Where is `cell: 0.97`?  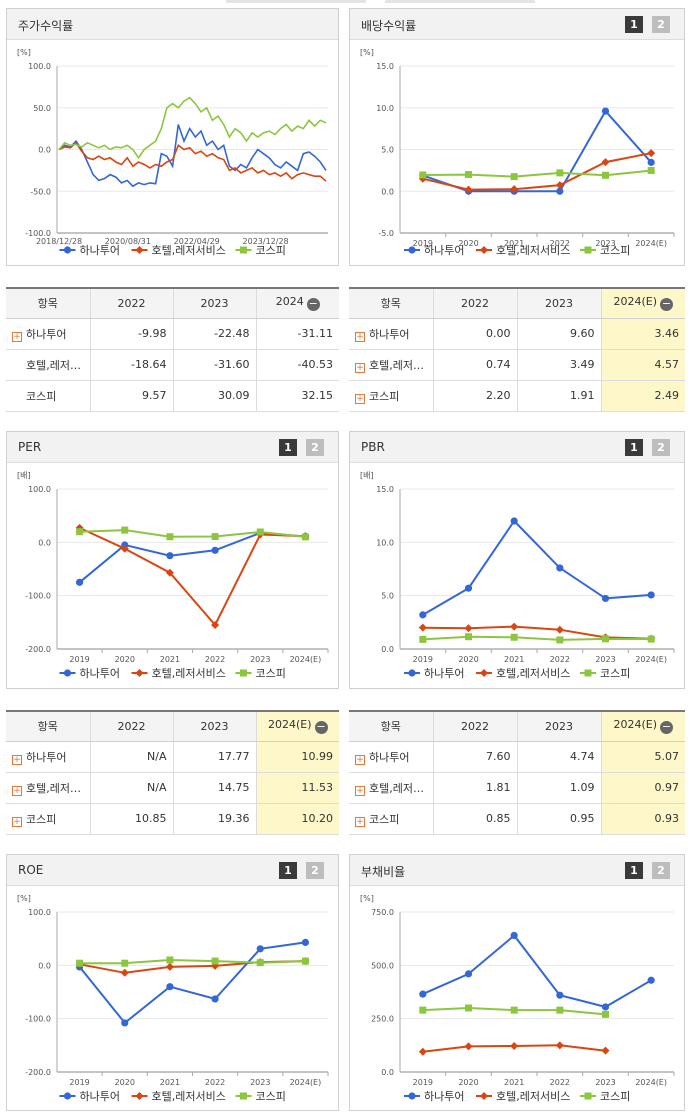 cell: 0.97 is located at coordinates (642, 788).